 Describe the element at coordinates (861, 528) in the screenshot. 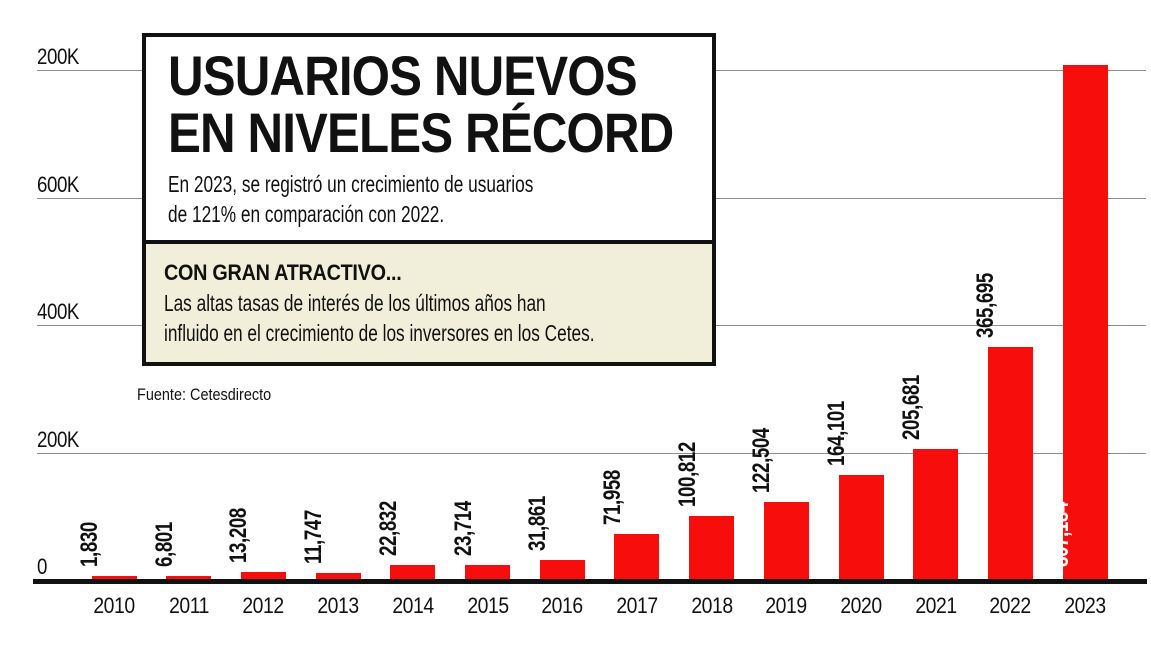

I see `bar-2020` at that location.